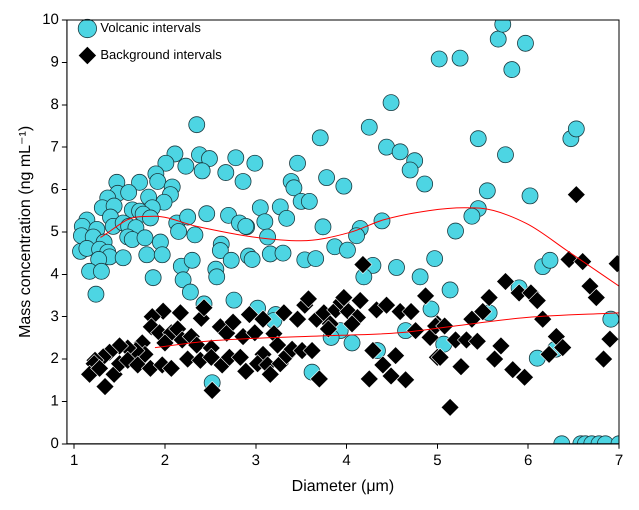 This screenshot has width=639, height=510. What do you see at coordinates (54, 62) in the screenshot?
I see `y-tick-label: 9` at bounding box center [54, 62].